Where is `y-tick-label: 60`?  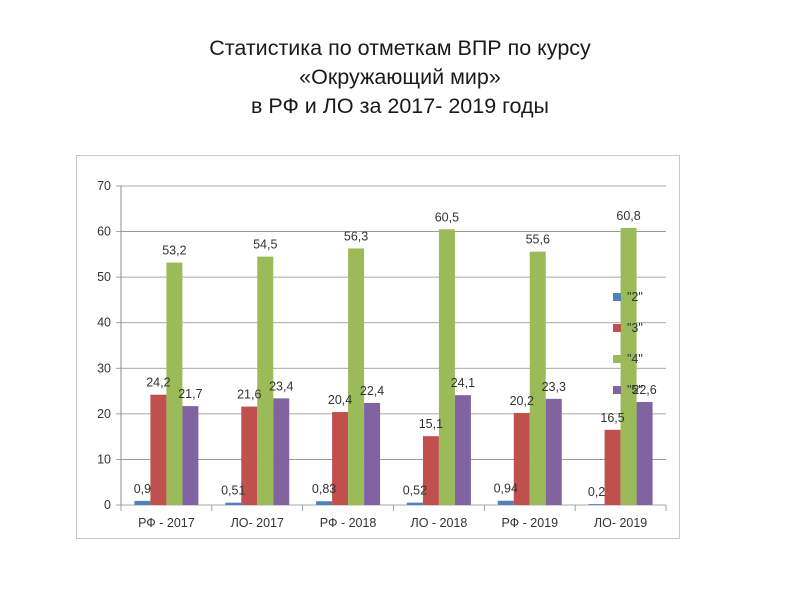 y-tick-label: 60 is located at coordinates (104, 232).